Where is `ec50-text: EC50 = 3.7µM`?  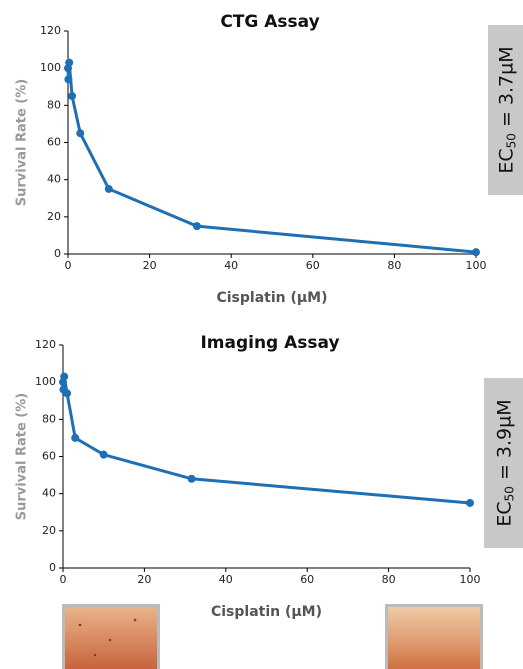
ec50-text: EC50 = 3.7µM is located at coordinates (506, 109).